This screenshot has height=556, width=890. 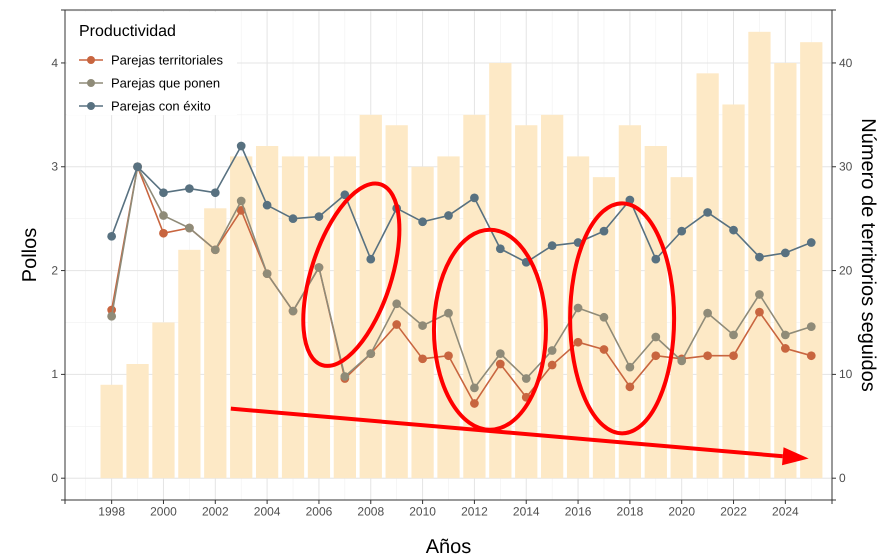 What do you see at coordinates (578, 511) in the screenshot?
I see `x-tick-label: 2016` at bounding box center [578, 511].